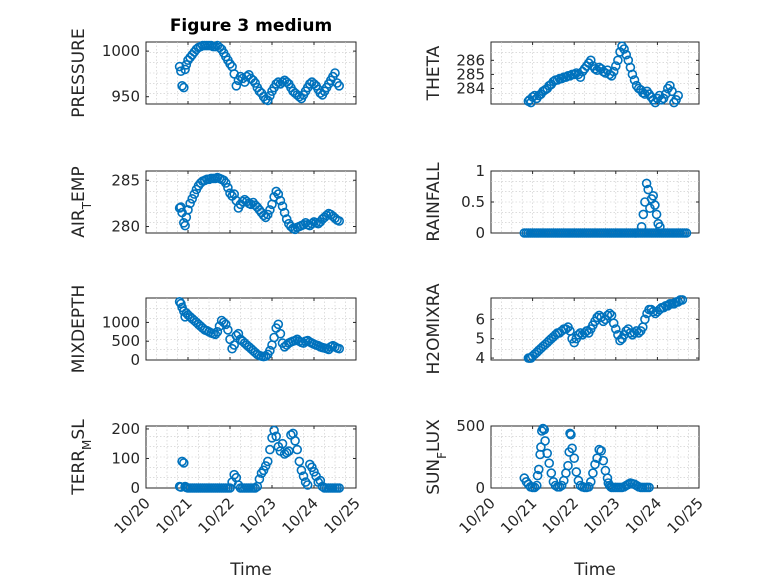  What do you see at coordinates (250, 570) in the screenshot?
I see `x-axis-label: Time` at bounding box center [250, 570].